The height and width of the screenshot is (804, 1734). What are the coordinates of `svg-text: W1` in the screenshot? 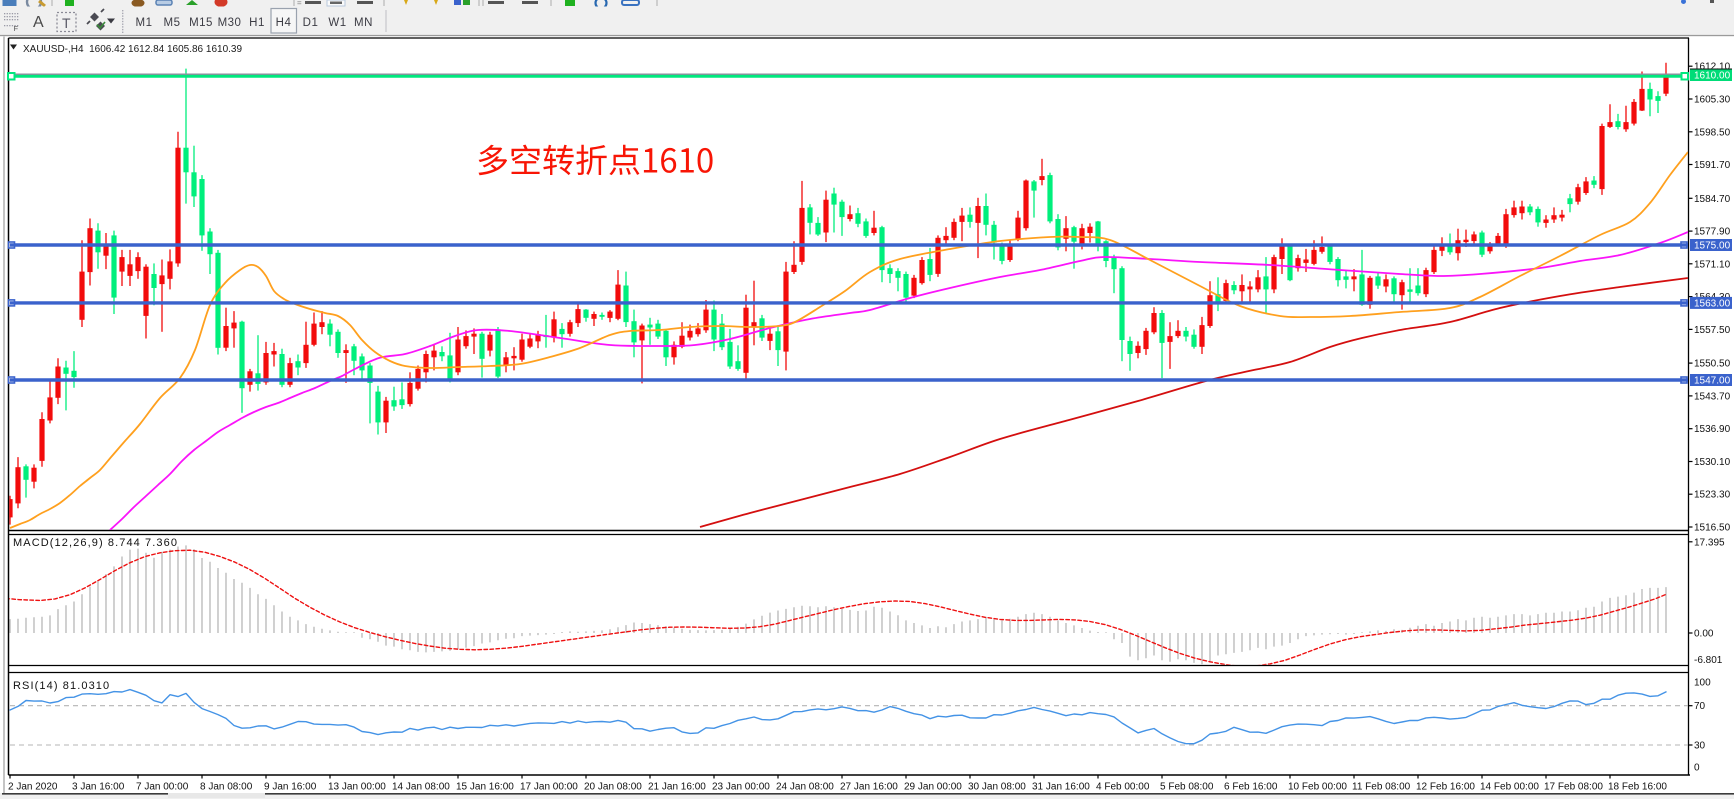 It's located at (337, 23).